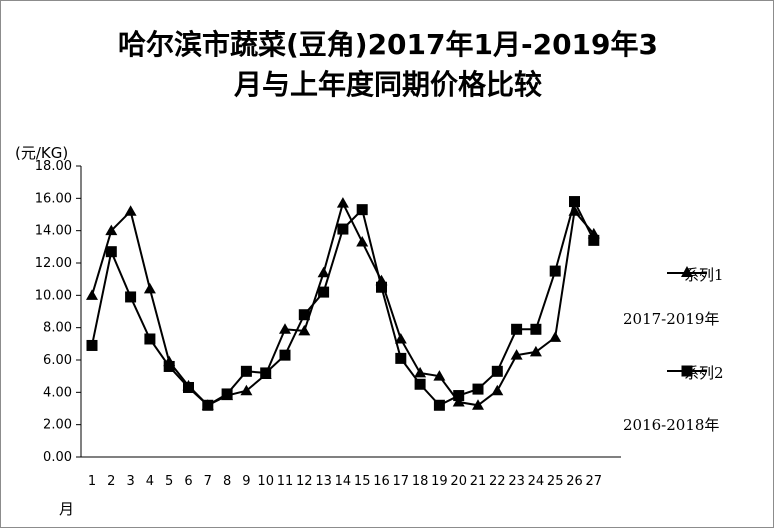 This screenshot has width=774, height=528. I want to click on chart-title-line-2: 月与上年度同期价格比较, so click(387, 84).